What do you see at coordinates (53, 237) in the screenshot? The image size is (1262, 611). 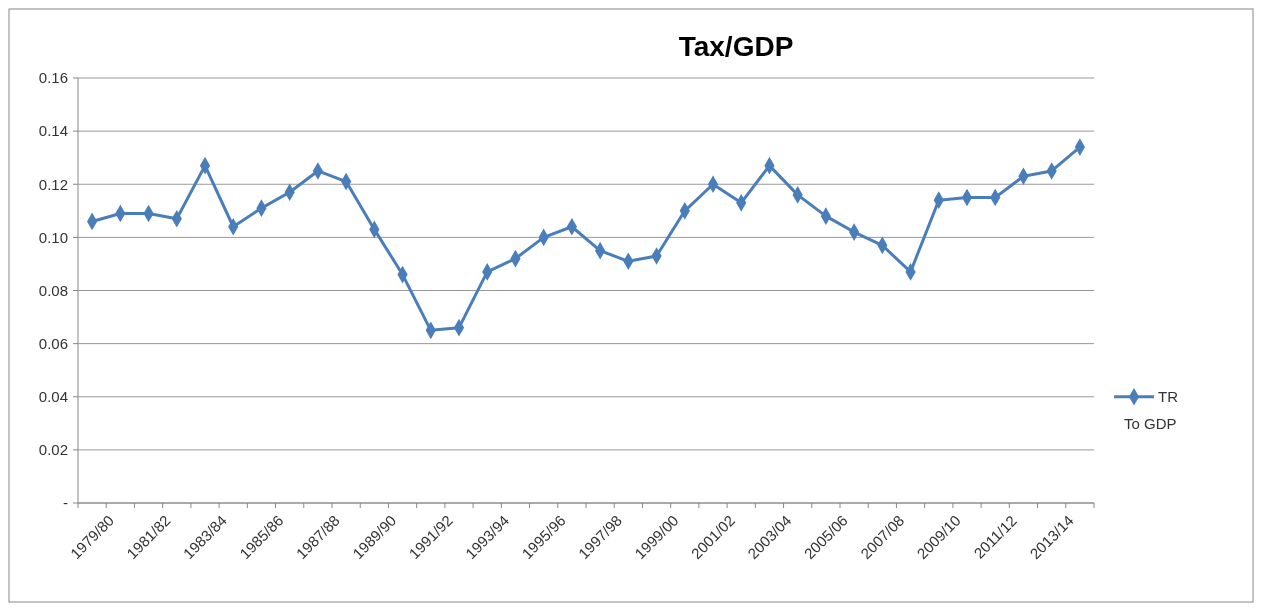 I see `y-tick-label: 0.10` at bounding box center [53, 237].